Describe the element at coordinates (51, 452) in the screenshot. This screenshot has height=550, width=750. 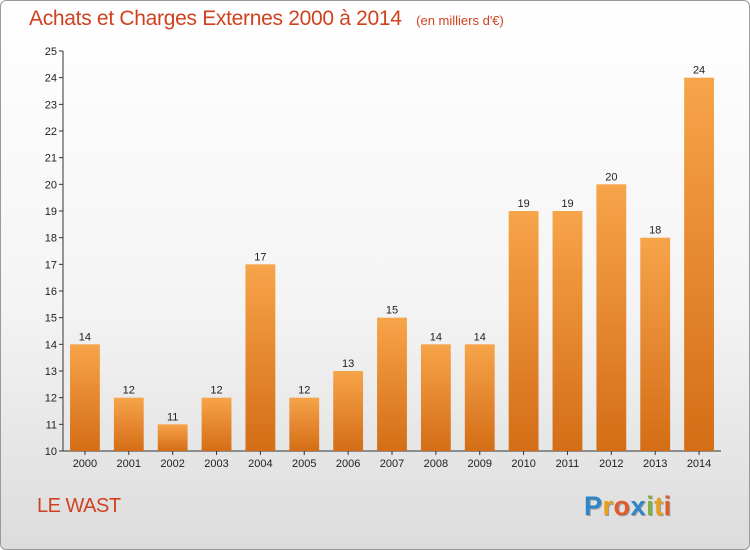
I see `y-tick-label: 10` at that location.